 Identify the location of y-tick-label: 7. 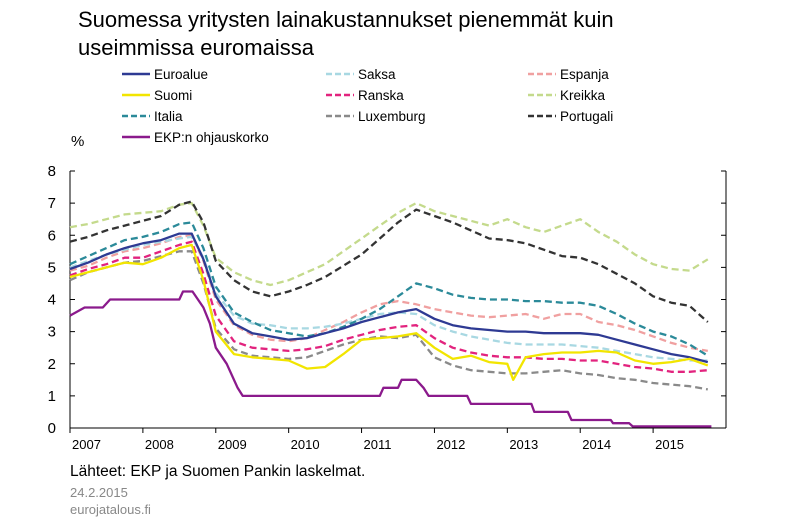
(52, 203).